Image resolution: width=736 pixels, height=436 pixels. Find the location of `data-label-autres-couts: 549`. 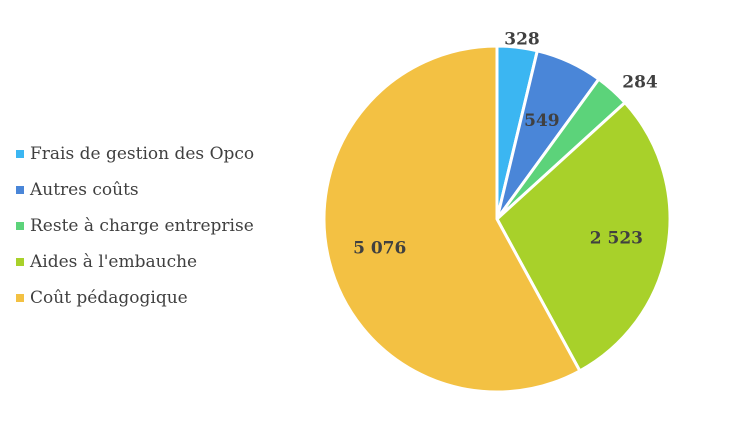

data-label-autres-couts: 549 is located at coordinates (542, 121).